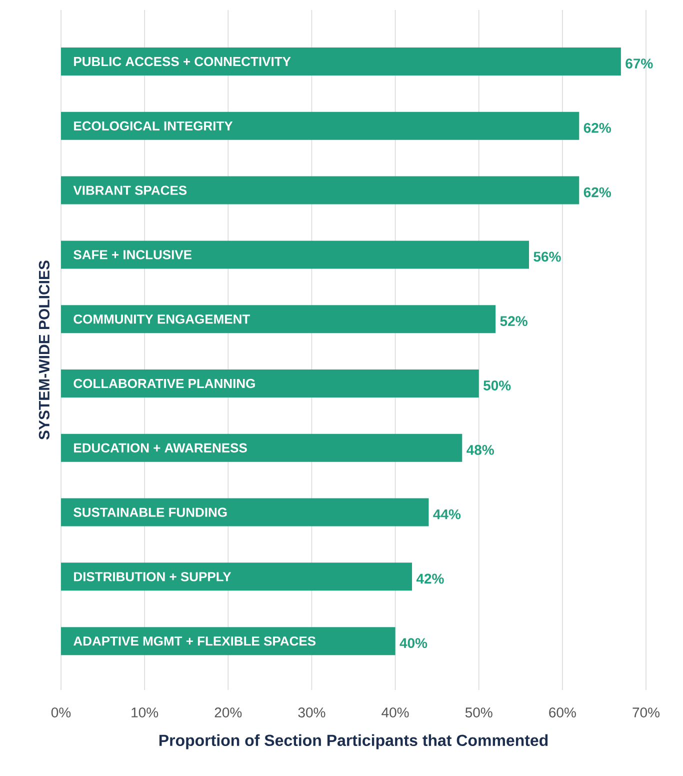 Image resolution: width=683 pixels, height=776 pixels. Describe the element at coordinates (150, 512) in the screenshot. I see `y-tick-label: SUSTAINABLE FUNDING` at that location.